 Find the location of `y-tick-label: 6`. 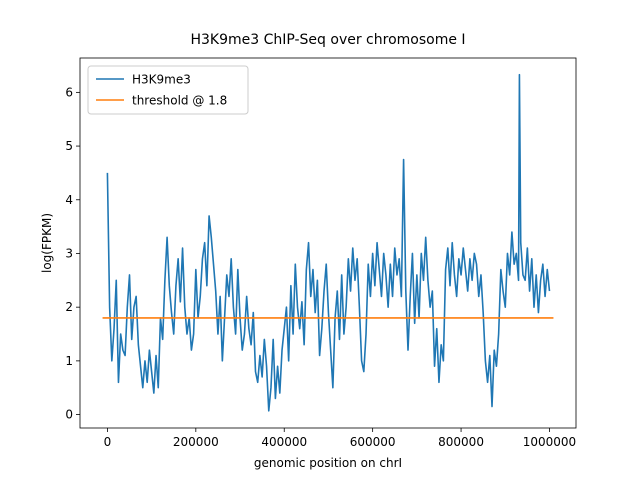

y-tick-label: 6 is located at coordinates (69, 92).